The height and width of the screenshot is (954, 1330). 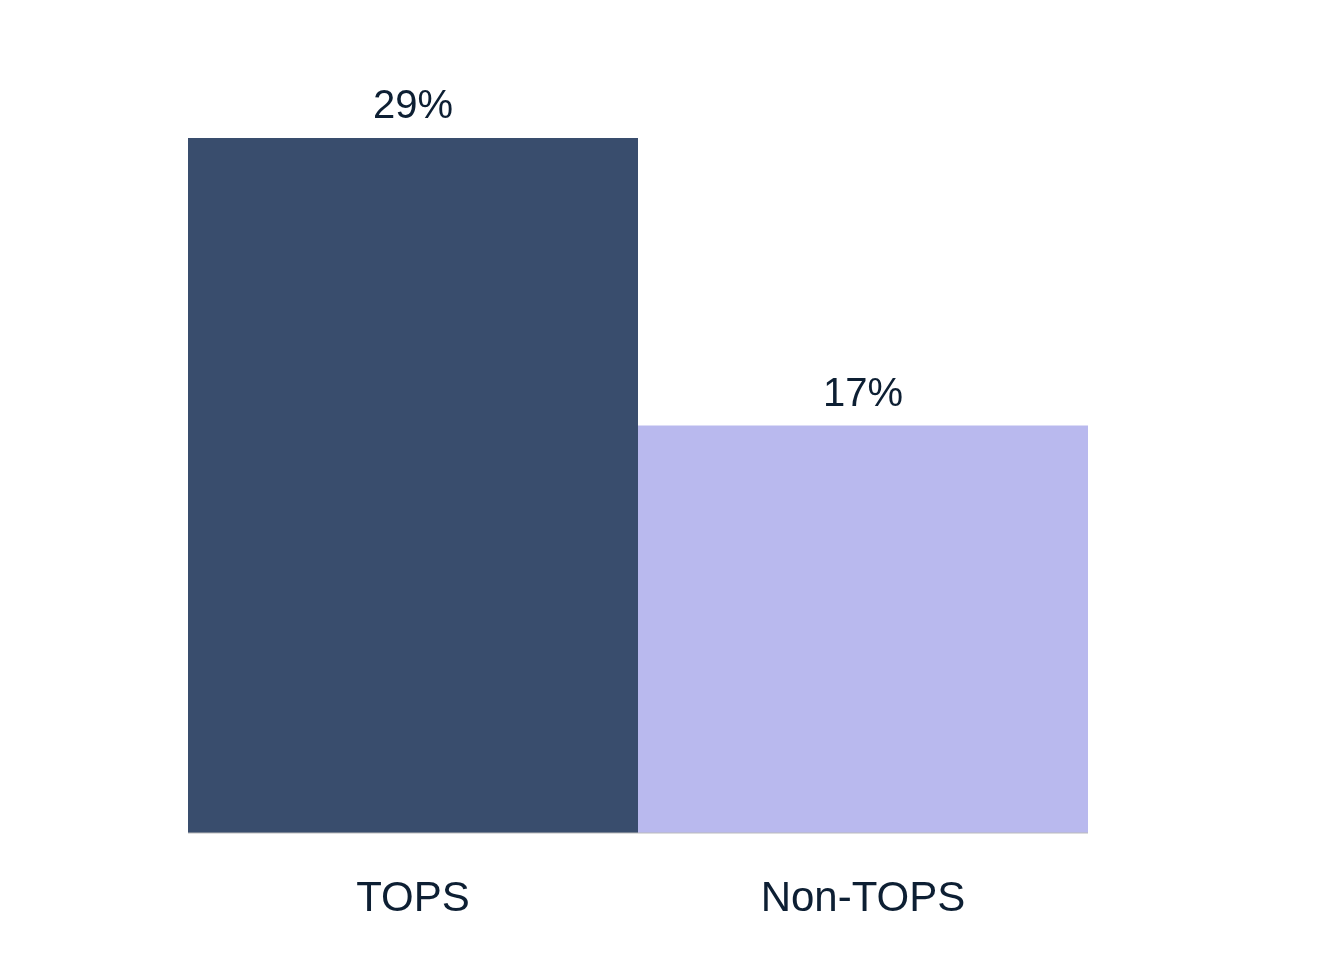 What do you see at coordinates (863, 391) in the screenshot?
I see `data-label: 17%` at bounding box center [863, 391].